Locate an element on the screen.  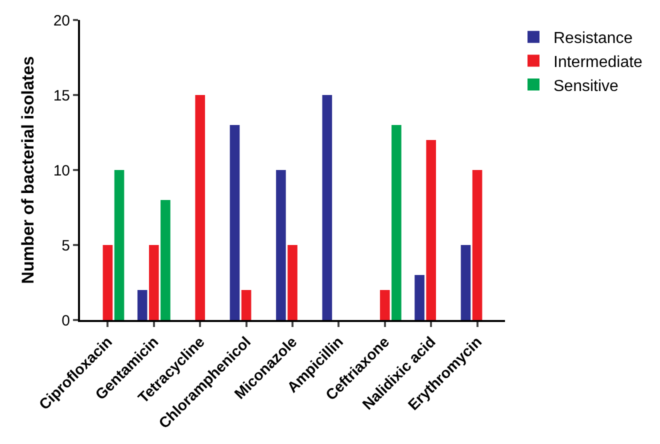
y-tick-label: 20 is located at coordinates (61, 21).